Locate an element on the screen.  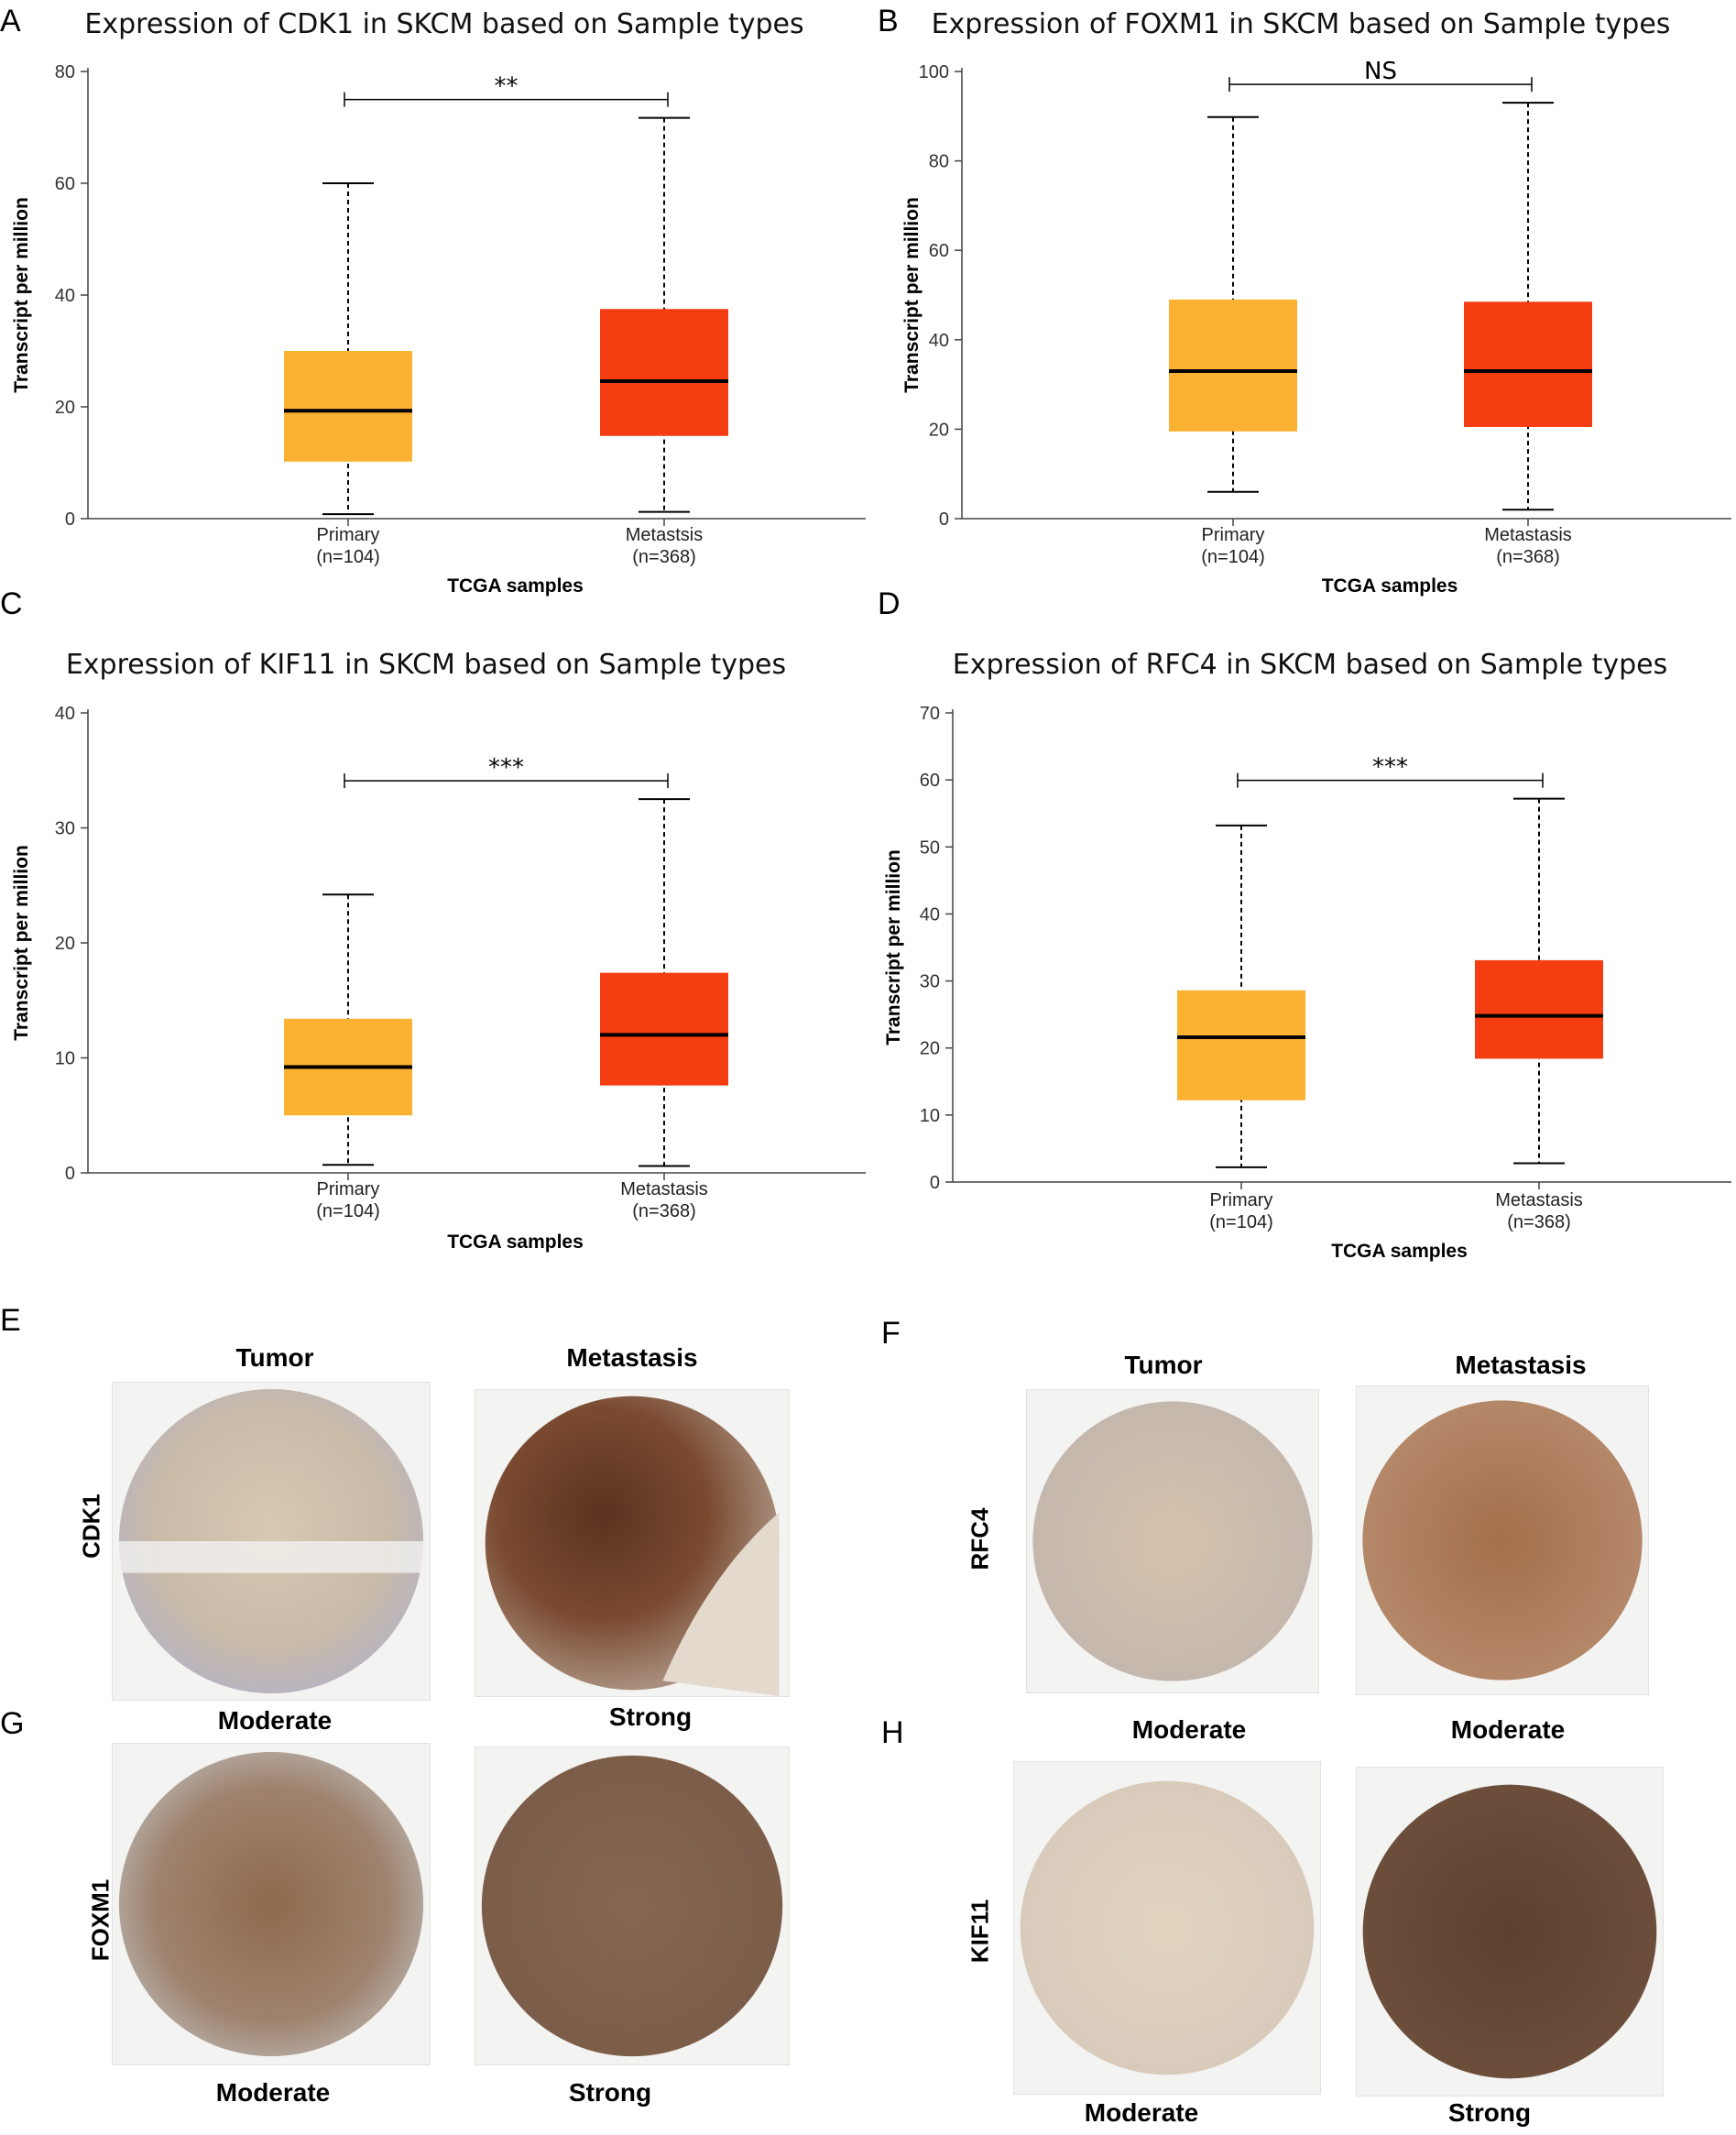
panel-letter-a: A is located at coordinates (11, 21).